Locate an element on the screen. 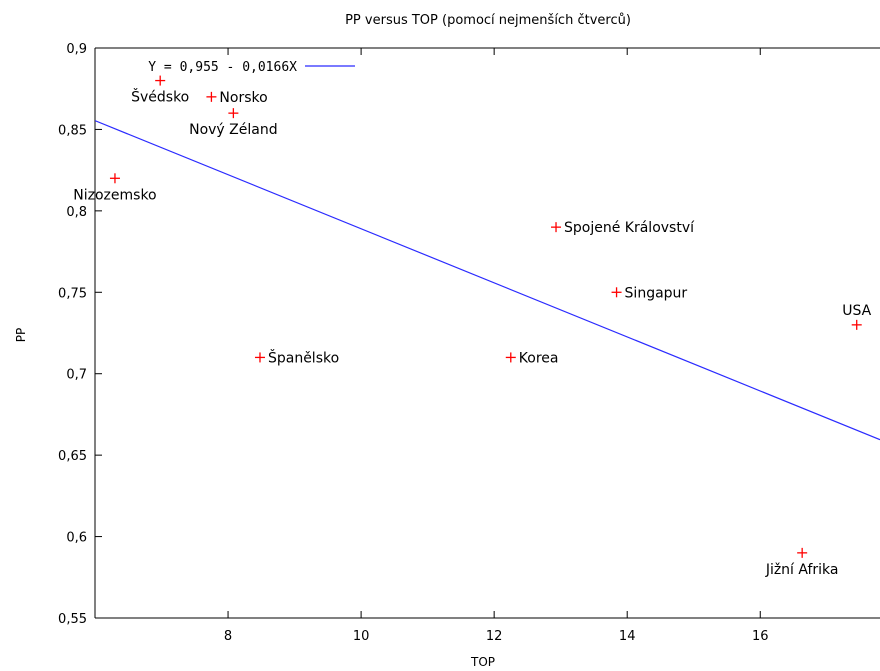  point-label: Nizozemsko is located at coordinates (114, 195).